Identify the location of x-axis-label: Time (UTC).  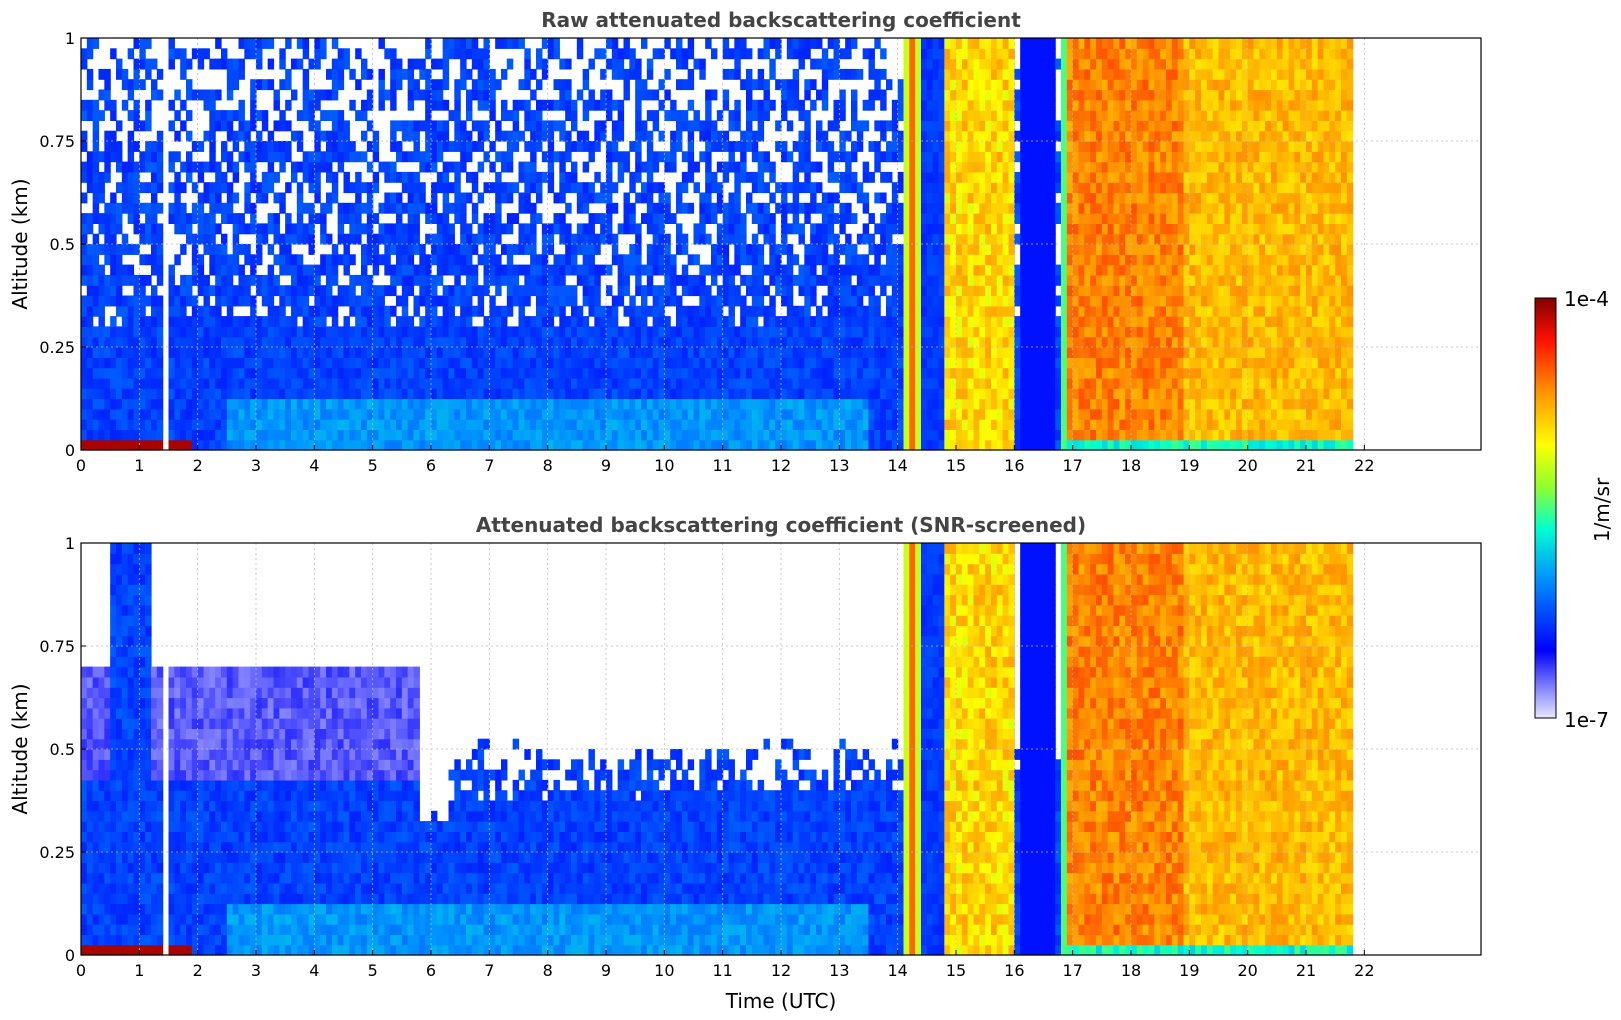
(781, 1001).